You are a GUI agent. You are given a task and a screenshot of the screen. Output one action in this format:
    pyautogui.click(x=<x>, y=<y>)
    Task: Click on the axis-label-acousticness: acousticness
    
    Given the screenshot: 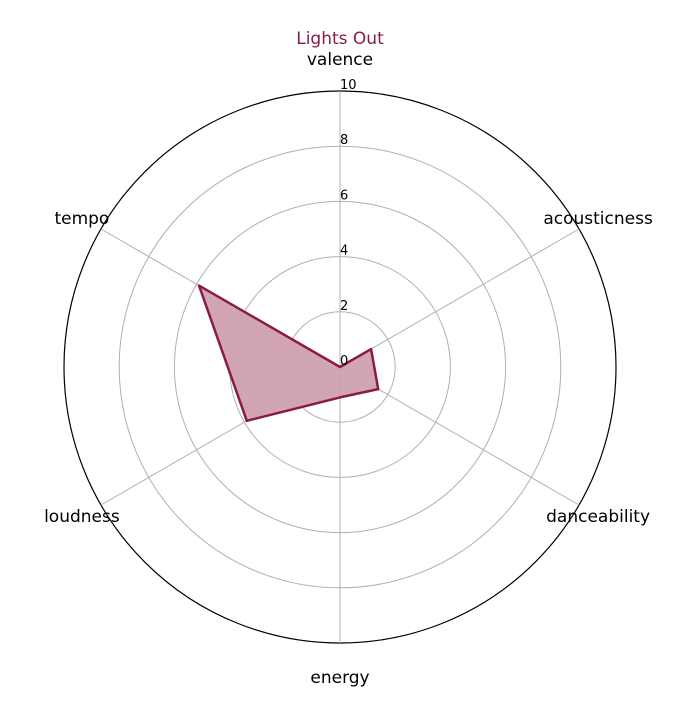 What is the action you would take?
    pyautogui.click(x=598, y=219)
    